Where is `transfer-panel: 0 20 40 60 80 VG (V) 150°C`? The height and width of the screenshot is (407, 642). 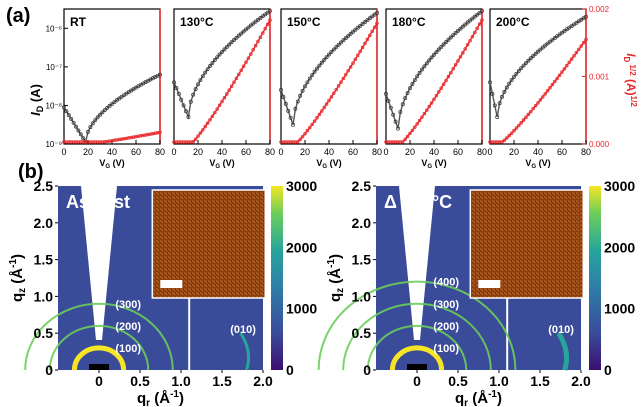
transfer-panel: 0 20 40 60 80 VG (V) 150°C is located at coordinates (330, 89).